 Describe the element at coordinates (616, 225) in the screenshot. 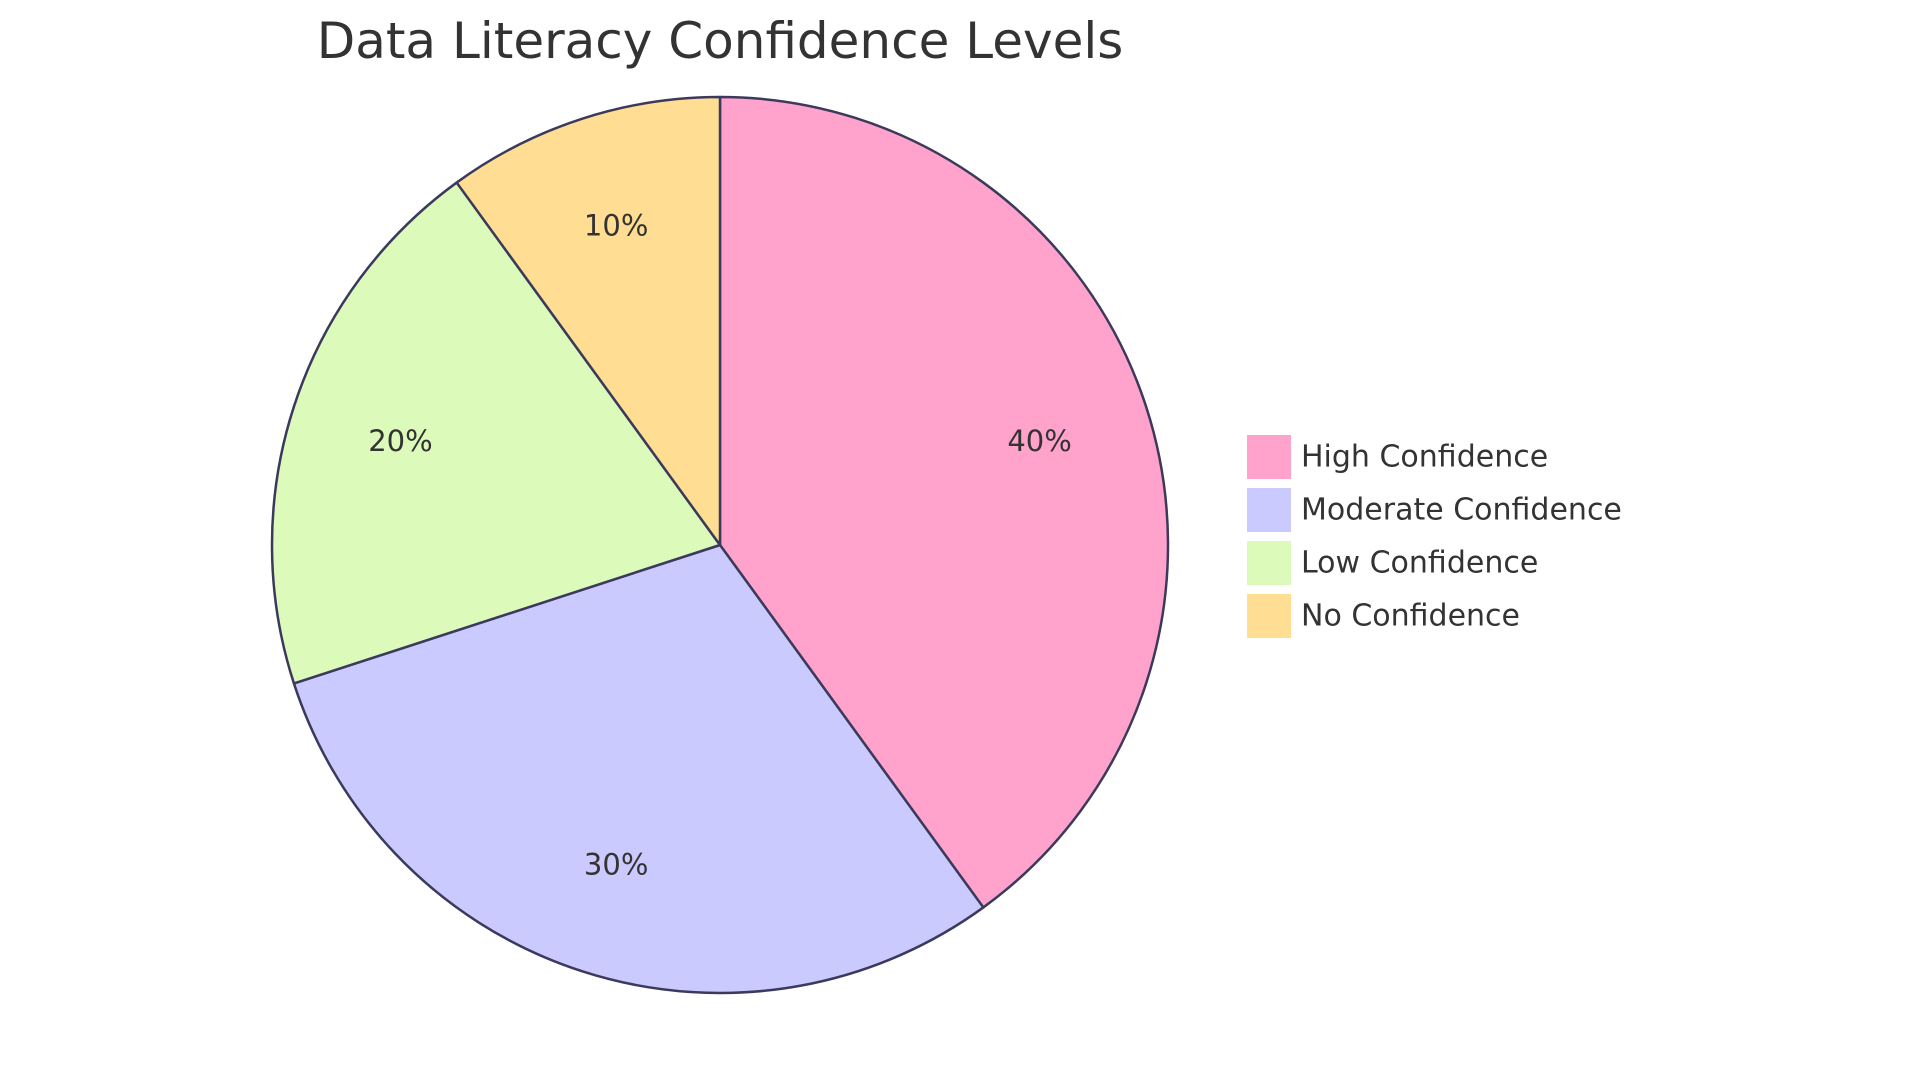

I see `slice-label-no-confidence: 10%` at that location.